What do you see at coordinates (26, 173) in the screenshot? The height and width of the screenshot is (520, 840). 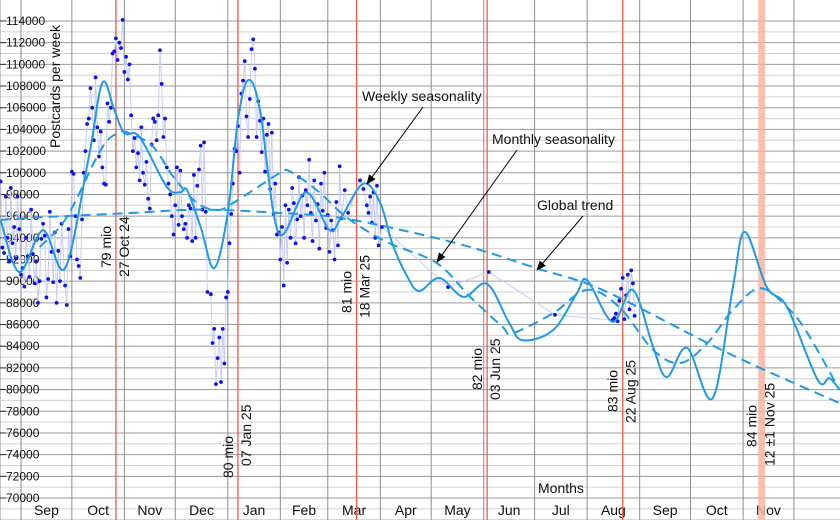 I see `y-tick-label: 100000` at bounding box center [26, 173].